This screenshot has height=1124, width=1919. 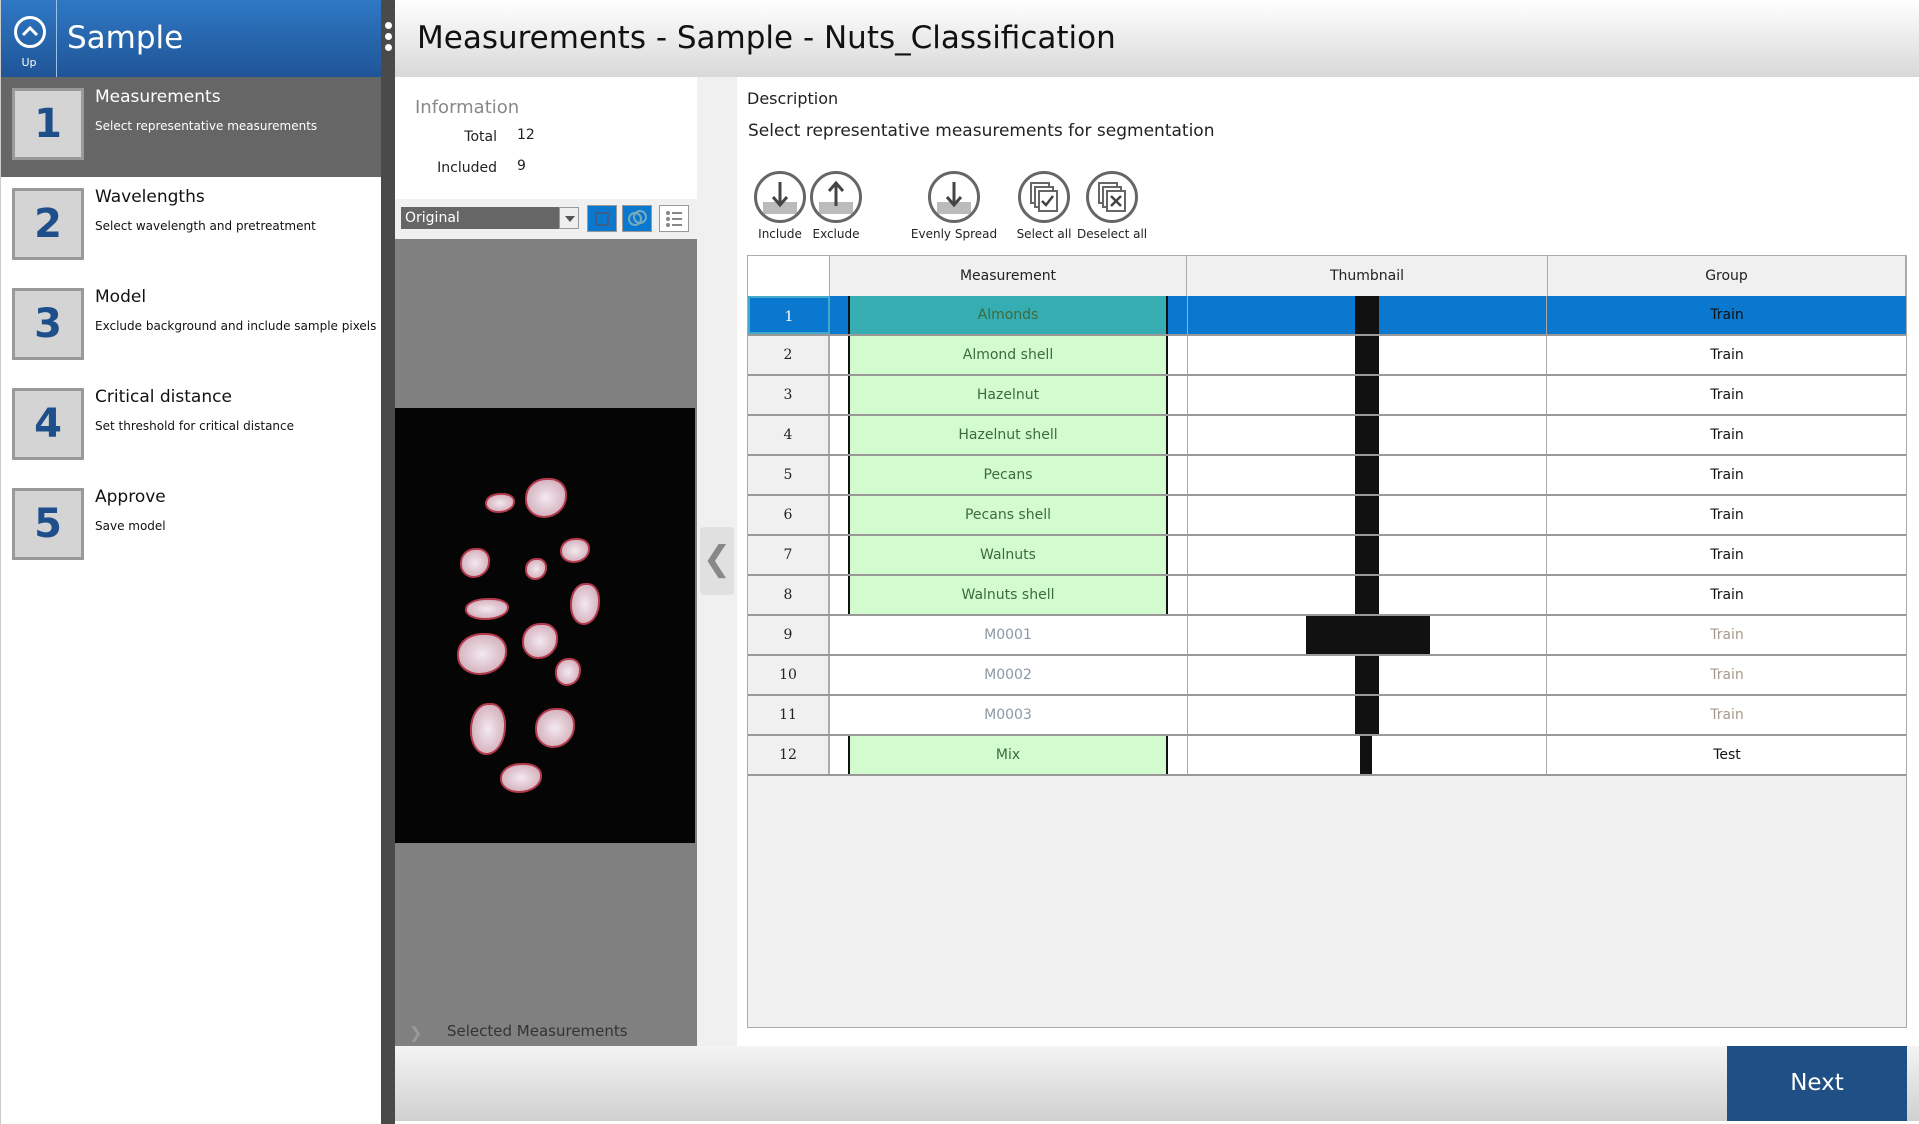 I want to click on exclude-button: Exclude, so click(x=836, y=206).